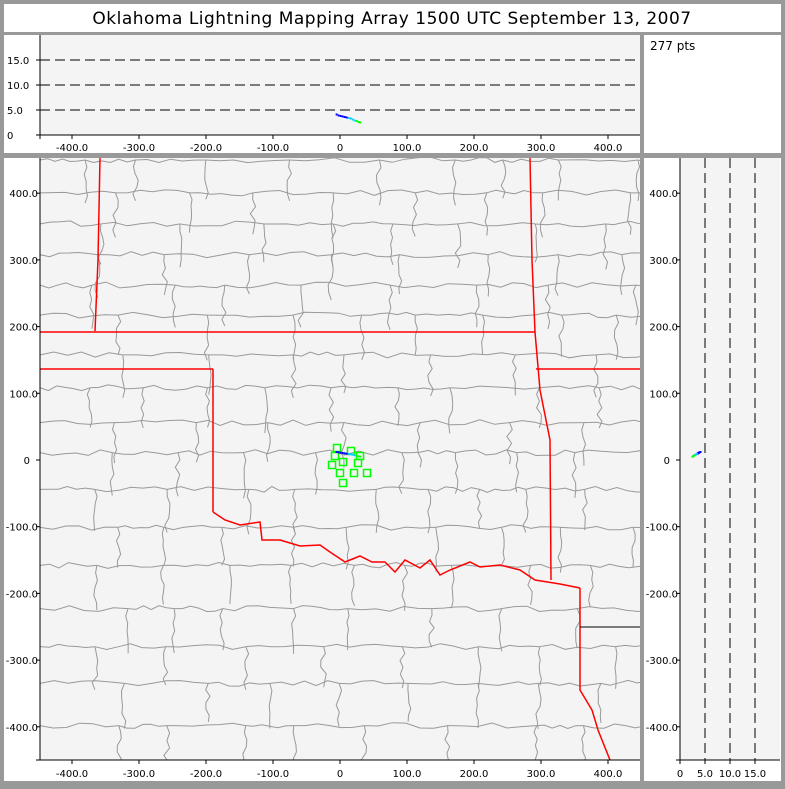 The width and height of the screenshot is (785, 789). Describe the element at coordinates (396, 550) in the screenshot. I see `state-border` at that location.